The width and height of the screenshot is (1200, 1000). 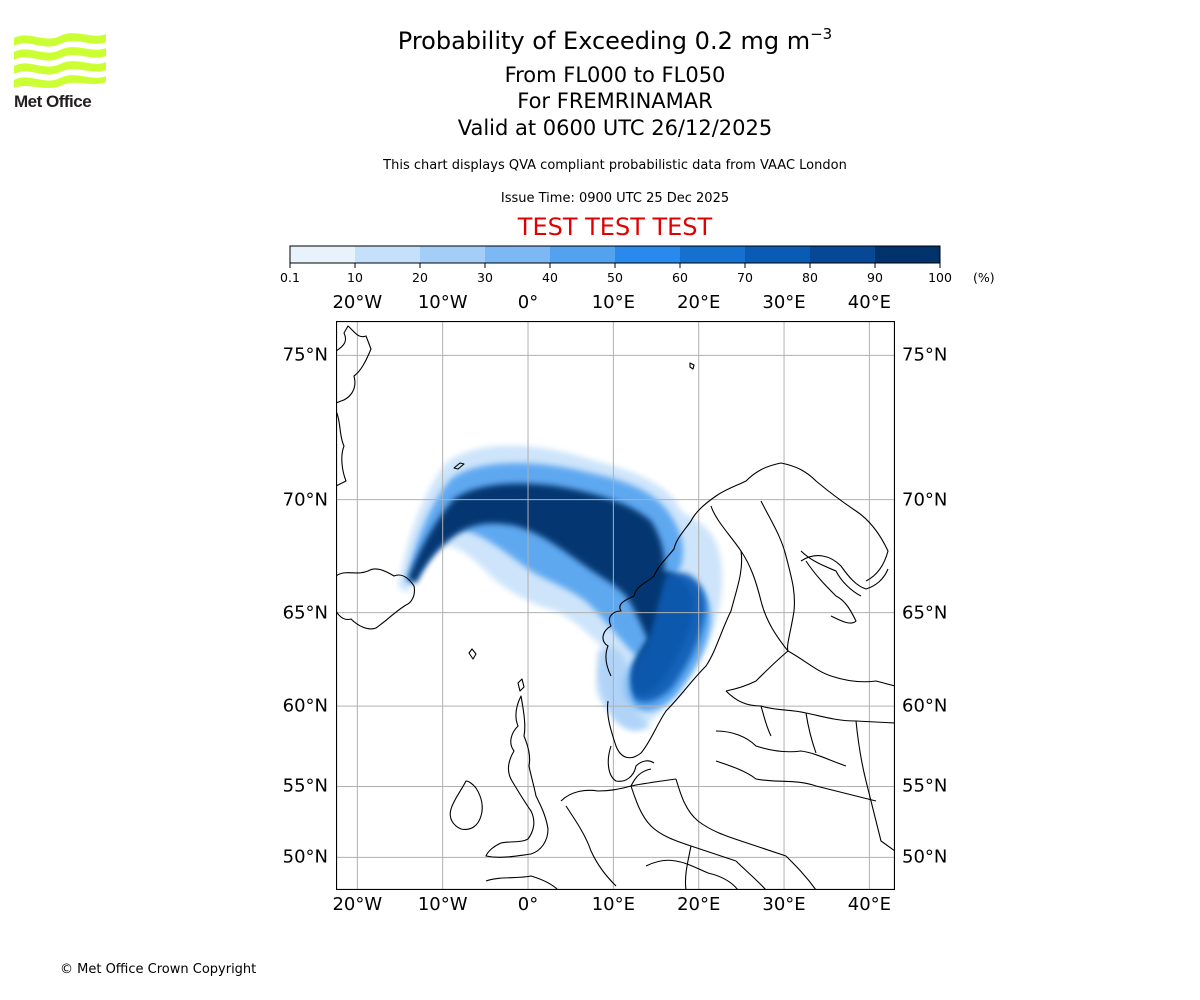 What do you see at coordinates (615, 227) in the screenshot?
I see `test-banner: TEST TEST TEST` at bounding box center [615, 227].